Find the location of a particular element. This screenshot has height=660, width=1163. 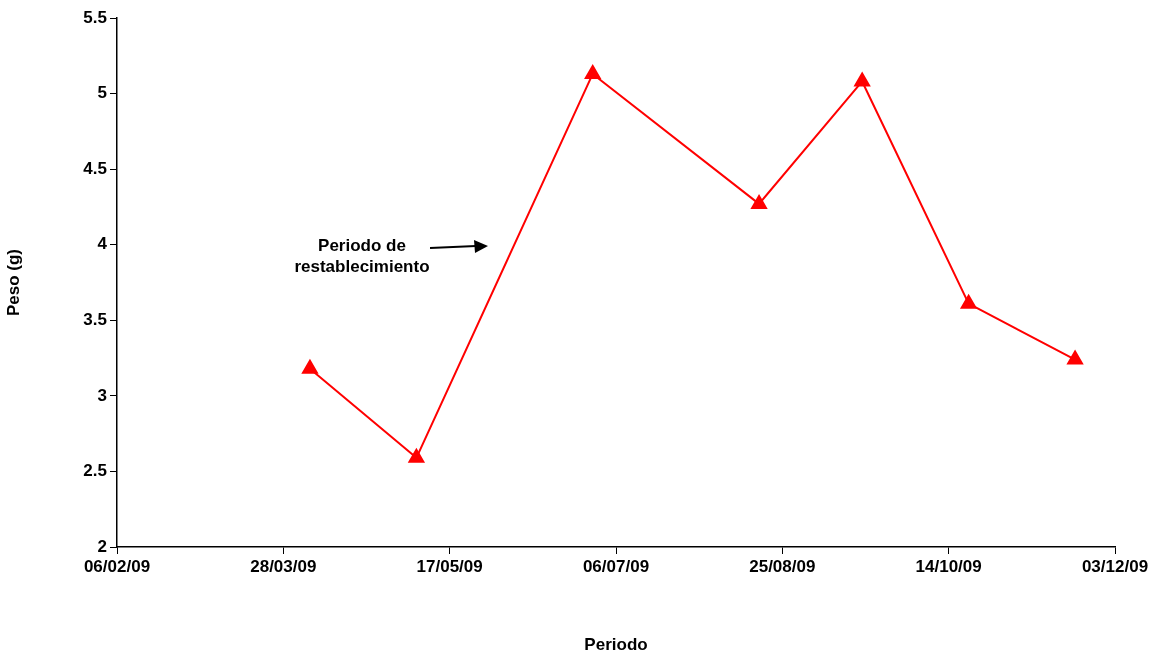

y-tick-label: 3.5 is located at coordinates (95, 319).